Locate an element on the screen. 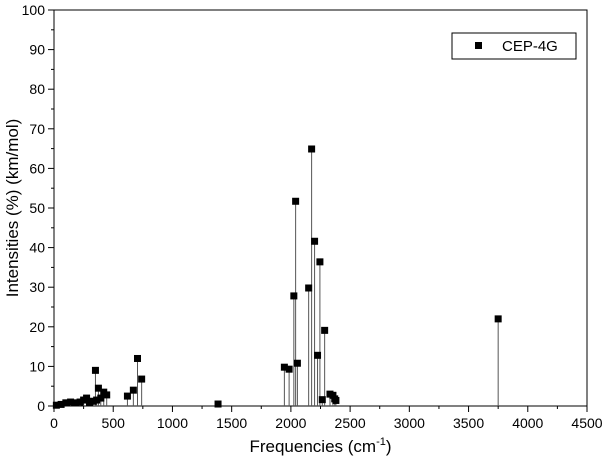  y-tick-label: 50 is located at coordinates (37, 208).